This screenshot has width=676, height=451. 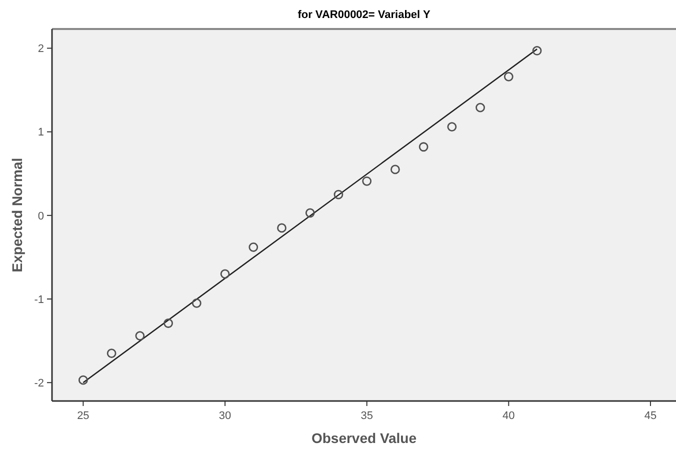 I want to click on x-tick-label: 45, so click(x=650, y=416).